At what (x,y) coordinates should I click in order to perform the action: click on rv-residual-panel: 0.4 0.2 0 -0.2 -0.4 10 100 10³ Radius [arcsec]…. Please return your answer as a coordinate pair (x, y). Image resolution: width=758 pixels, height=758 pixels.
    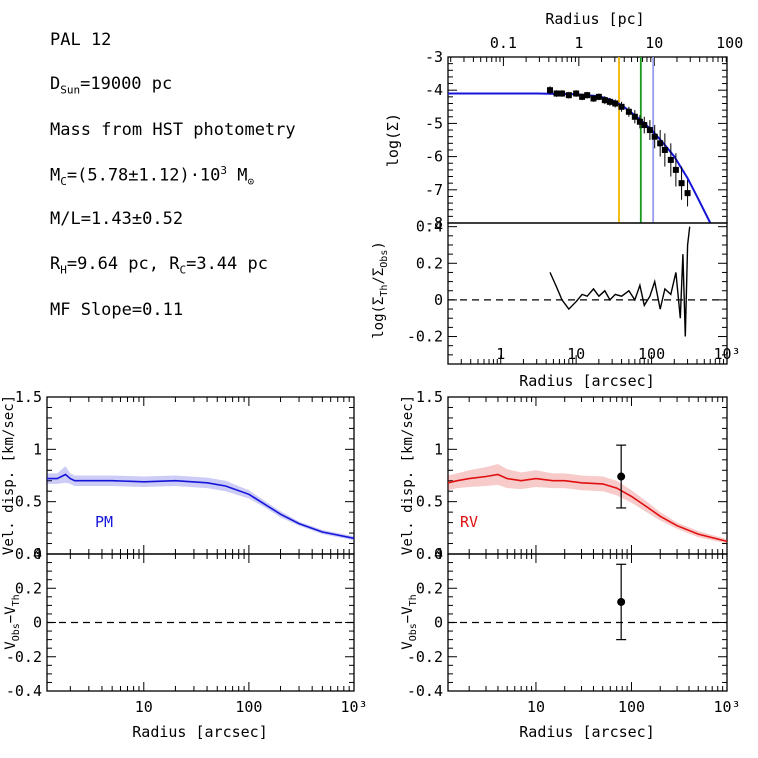
    Looking at the image, I should click on (570, 643).